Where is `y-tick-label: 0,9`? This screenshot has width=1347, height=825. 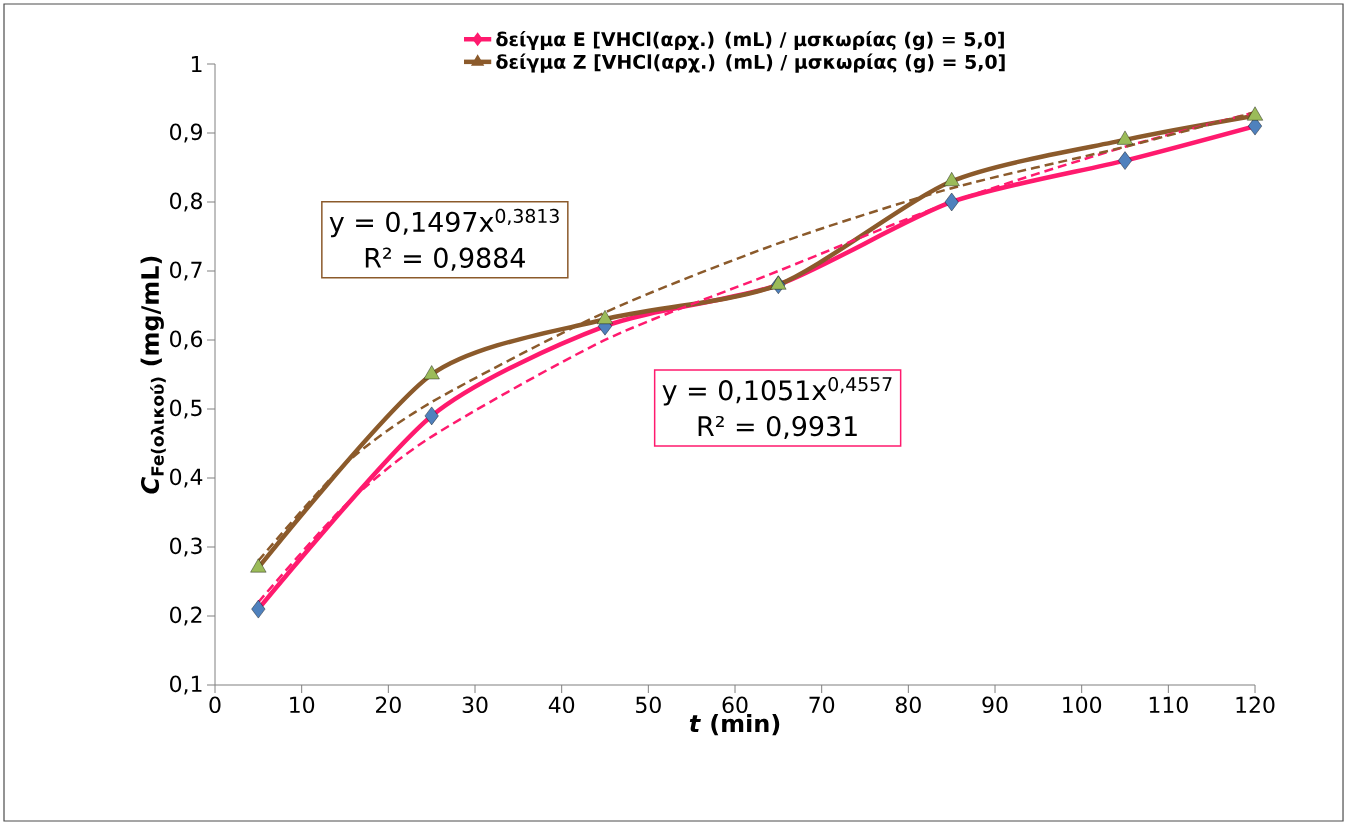 y-tick-label: 0,9 is located at coordinates (186, 133).